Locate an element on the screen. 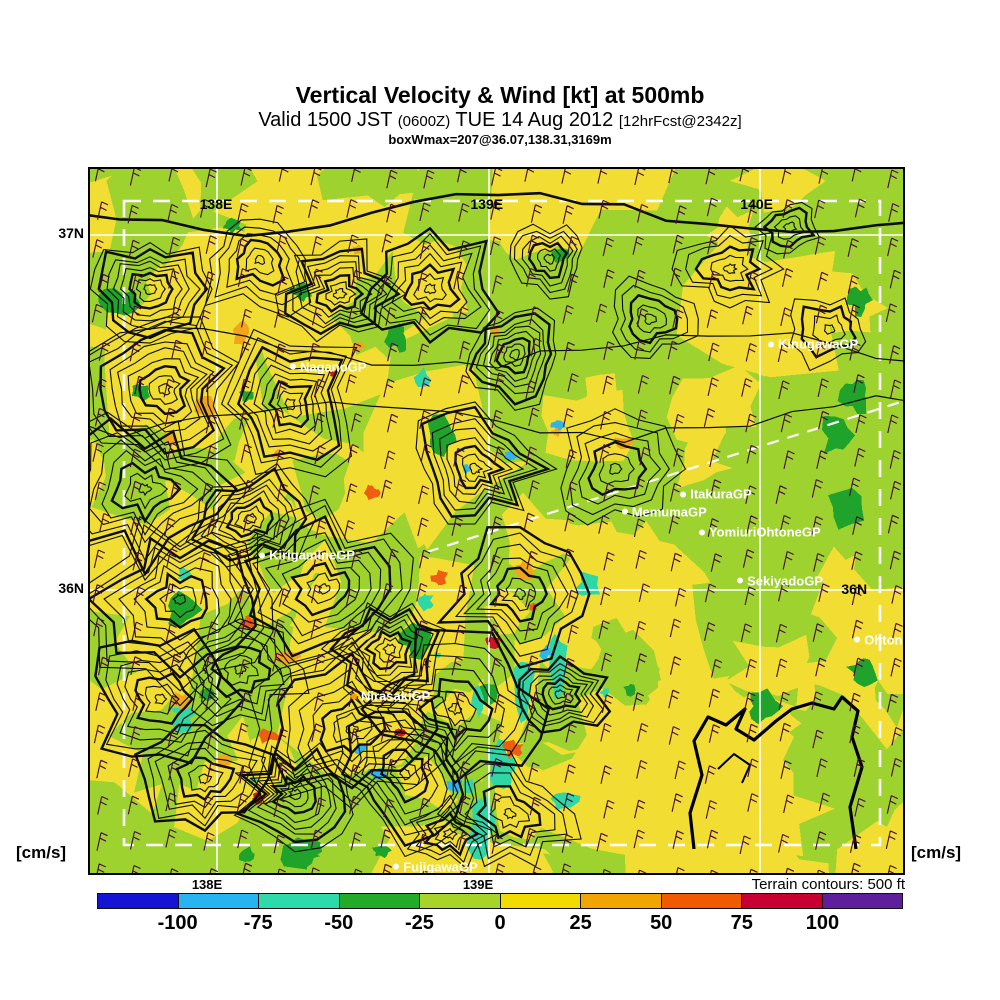  colorbar-tick: 50 is located at coordinates (661, 923).